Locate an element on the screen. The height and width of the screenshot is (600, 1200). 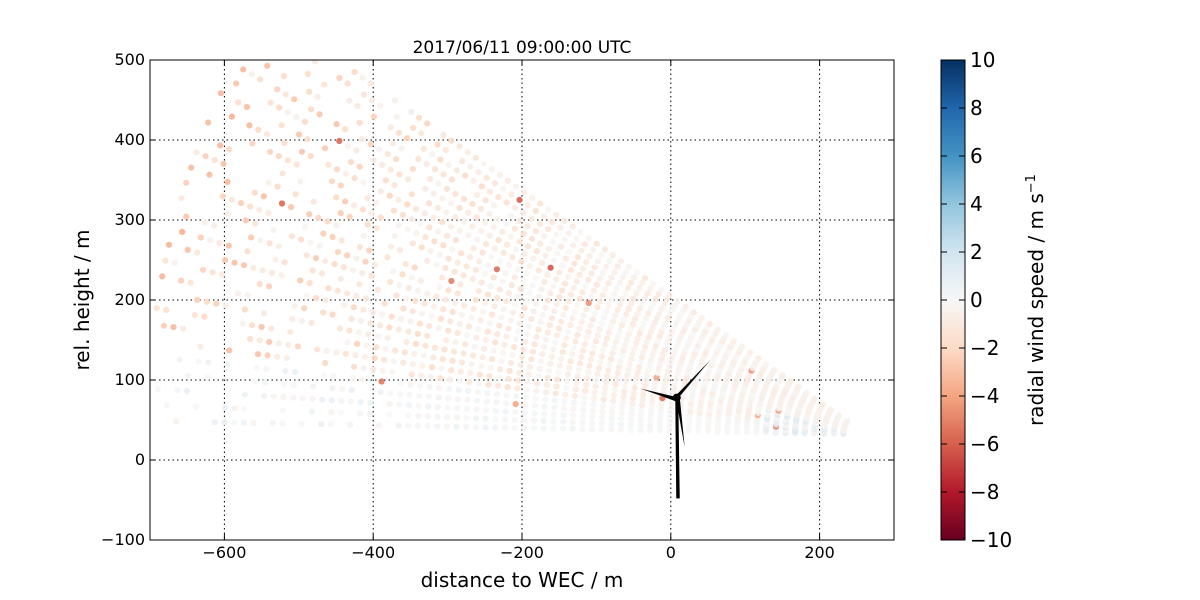
colorbar-label: radial wind speed / m s−1 is located at coordinates (1036, 300).